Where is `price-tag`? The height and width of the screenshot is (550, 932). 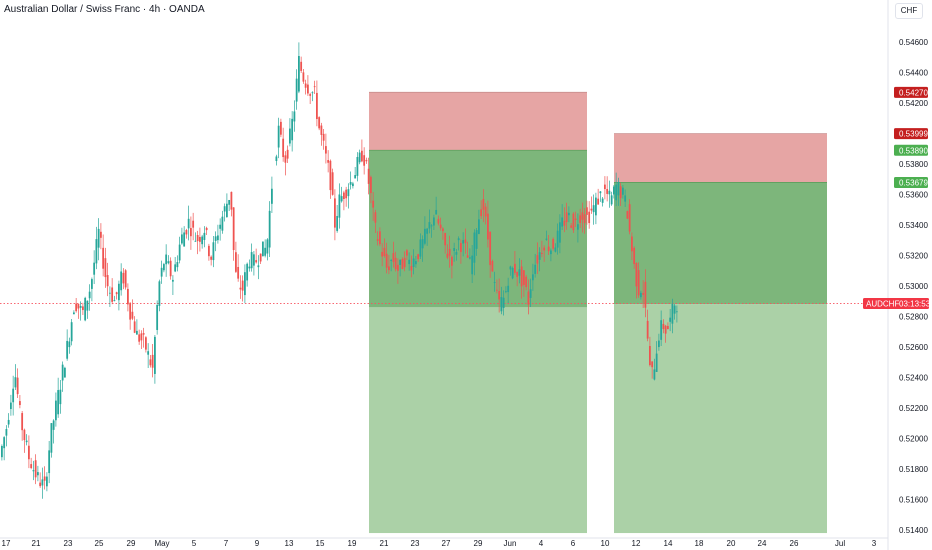 price-tag is located at coordinates (911, 182).